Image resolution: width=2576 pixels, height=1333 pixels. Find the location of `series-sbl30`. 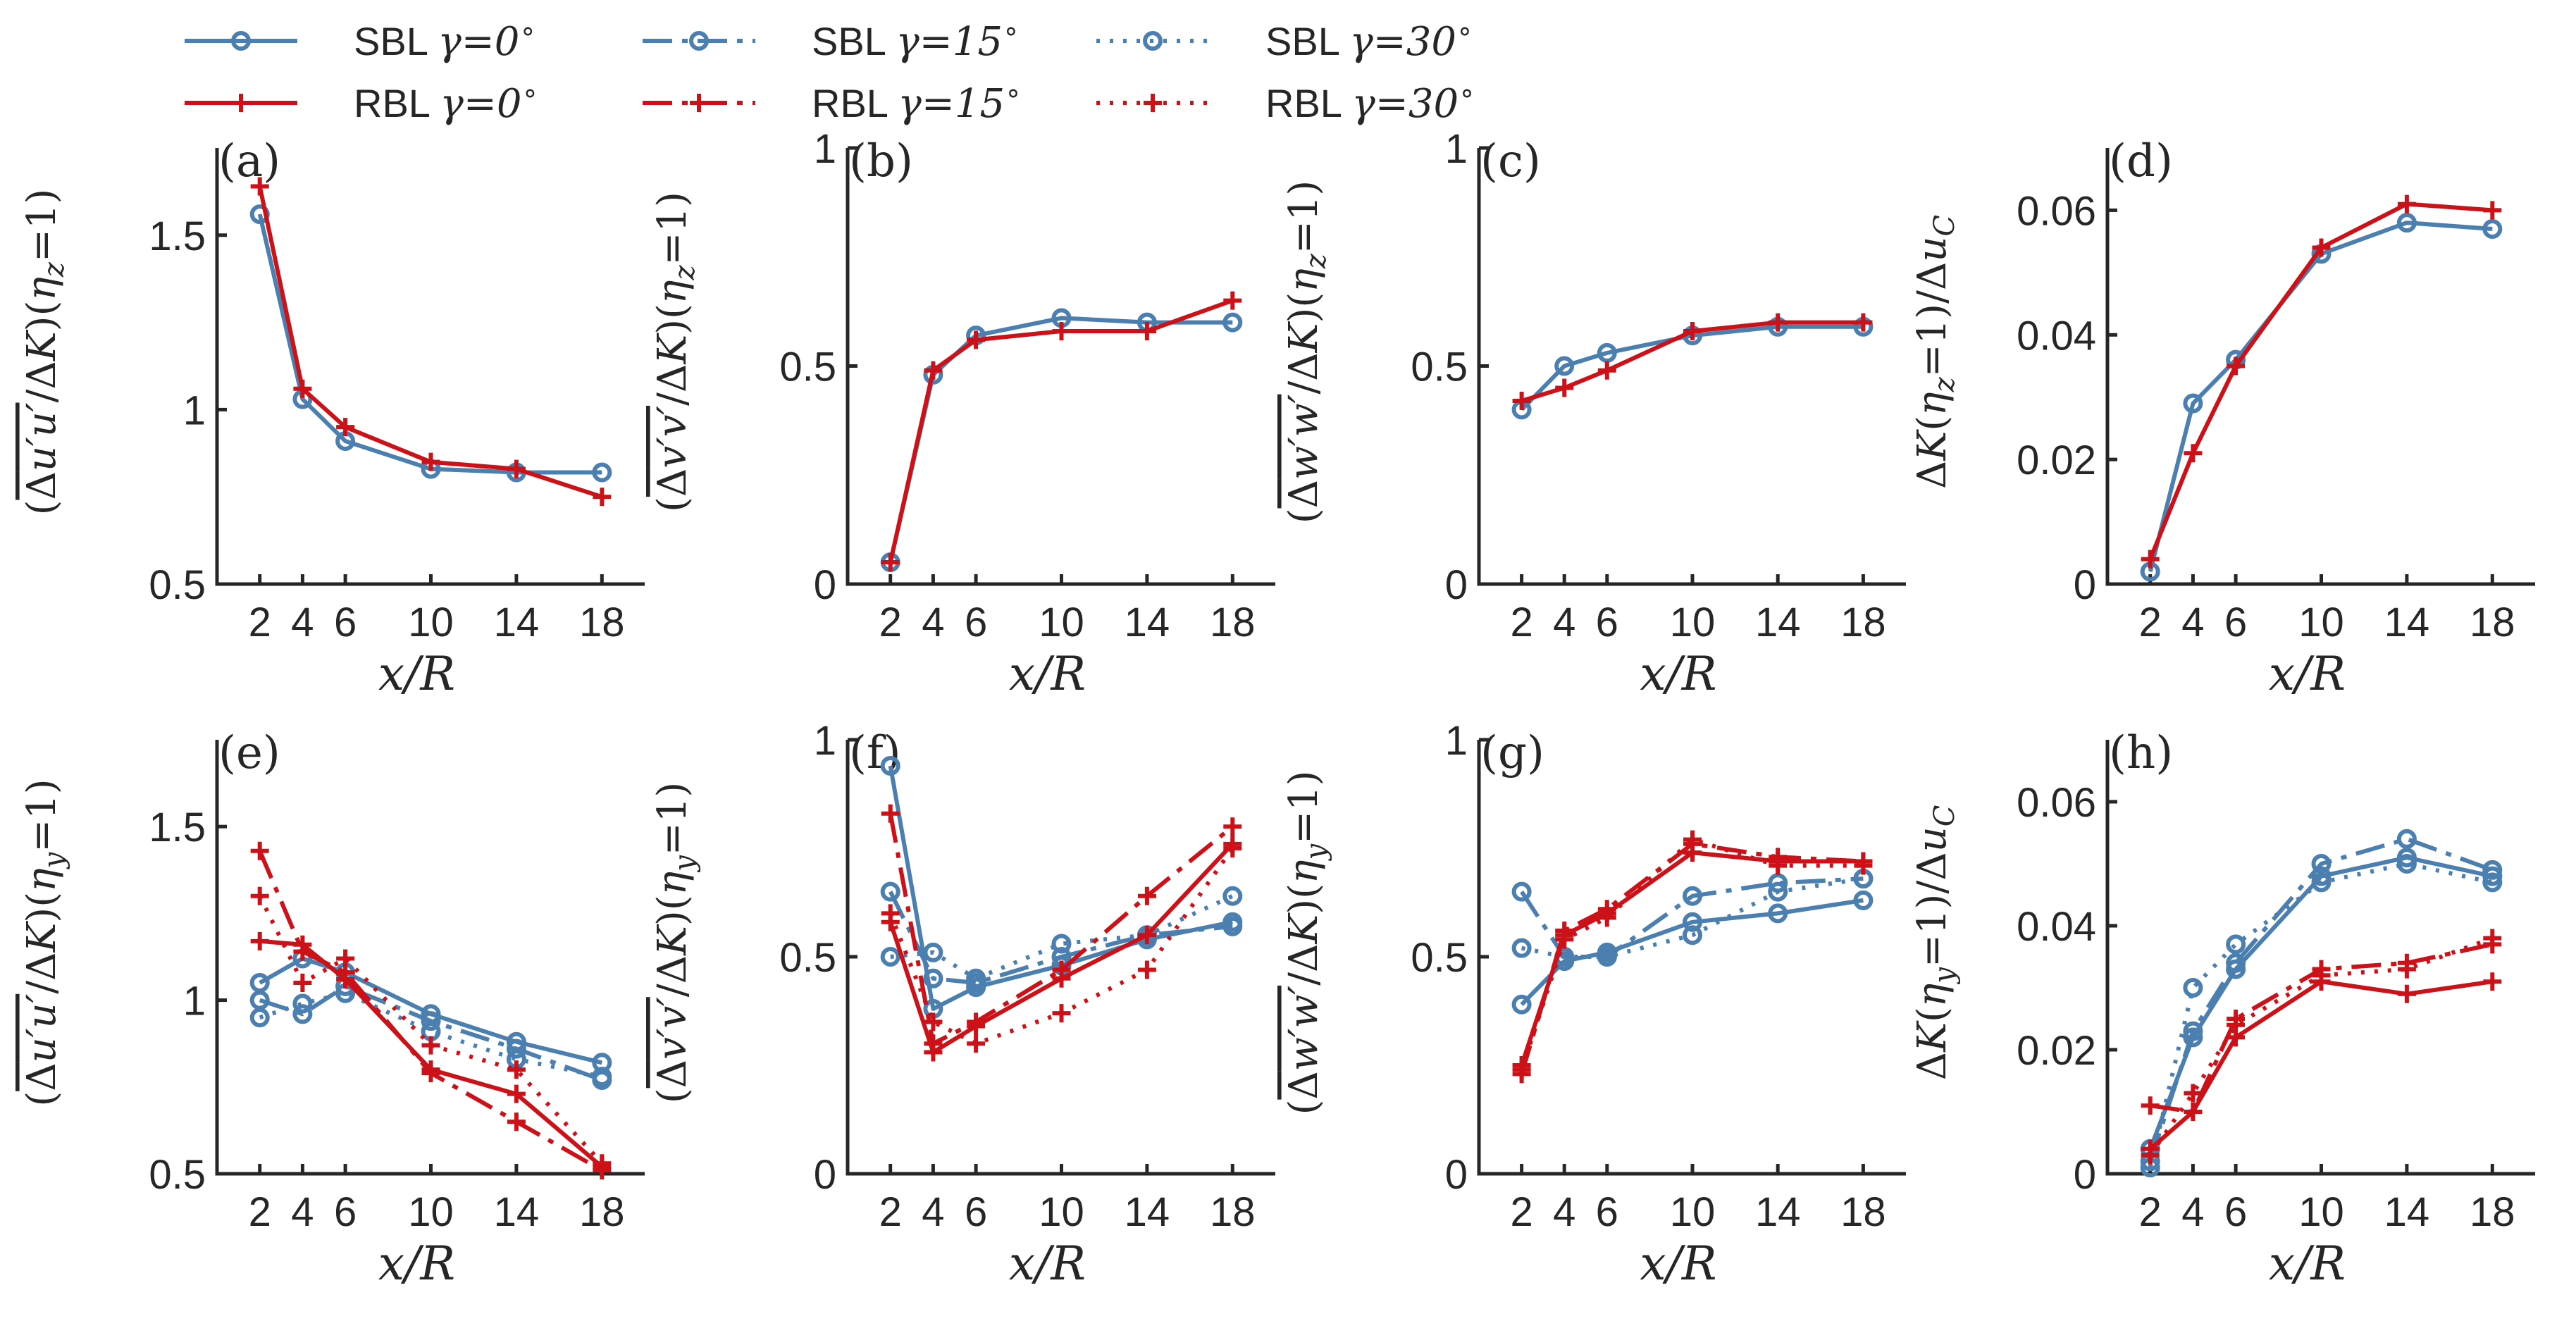

series-sbl30 is located at coordinates (1693, 918).